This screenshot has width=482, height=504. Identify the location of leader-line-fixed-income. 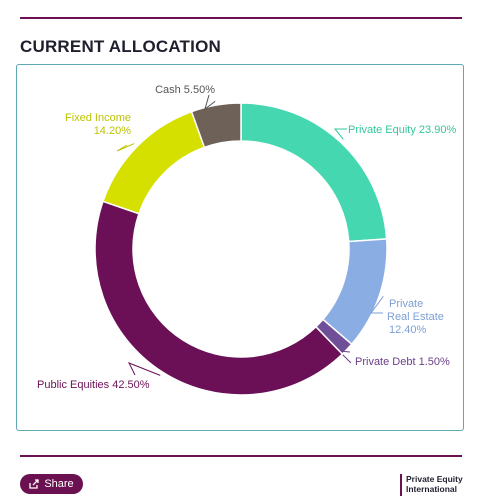
(125, 147).